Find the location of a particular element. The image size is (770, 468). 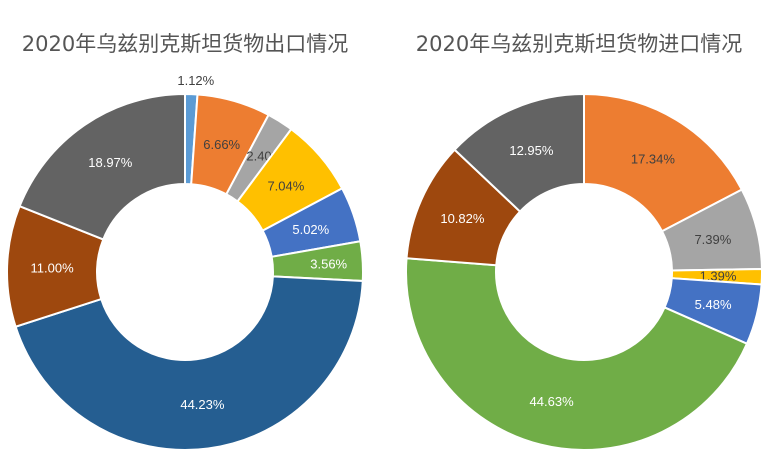

slice-label-1-4: 44.63% is located at coordinates (552, 401).